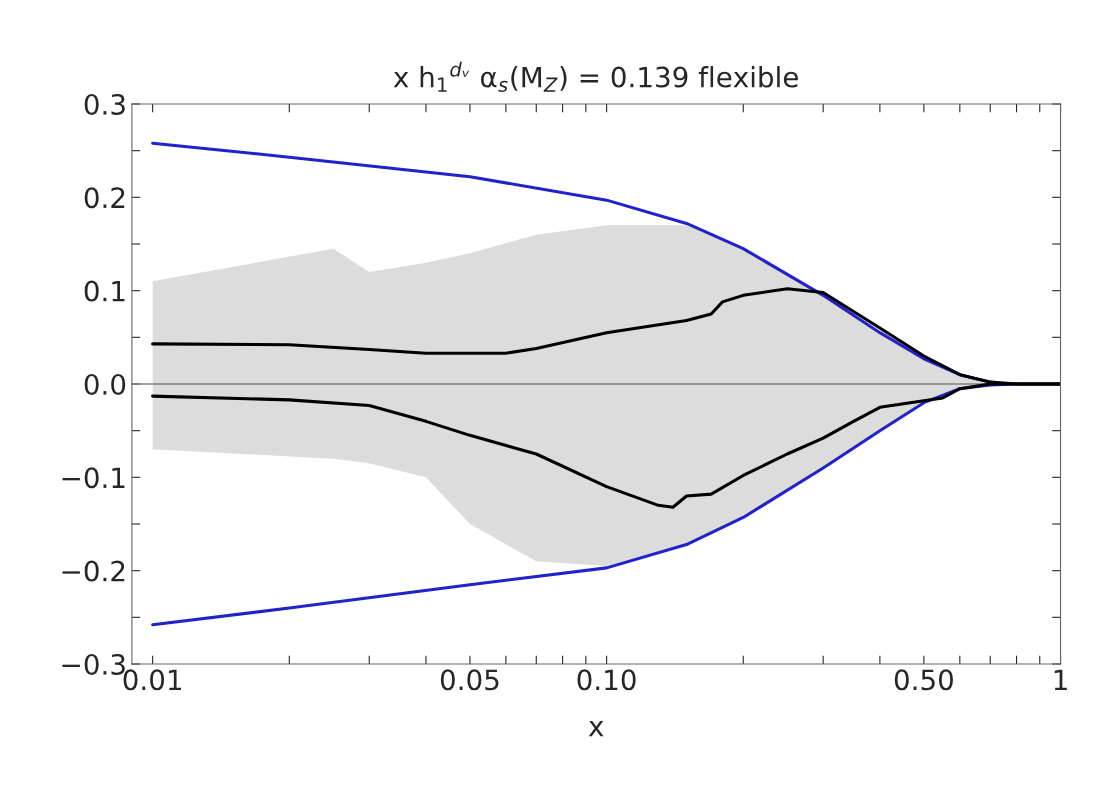  I want to click on chart-title: x h$_{1}$$^{dᵥ}$ α$_{s}$(M$_{Z}$) = 0.139 flexible, so click(595, 77).